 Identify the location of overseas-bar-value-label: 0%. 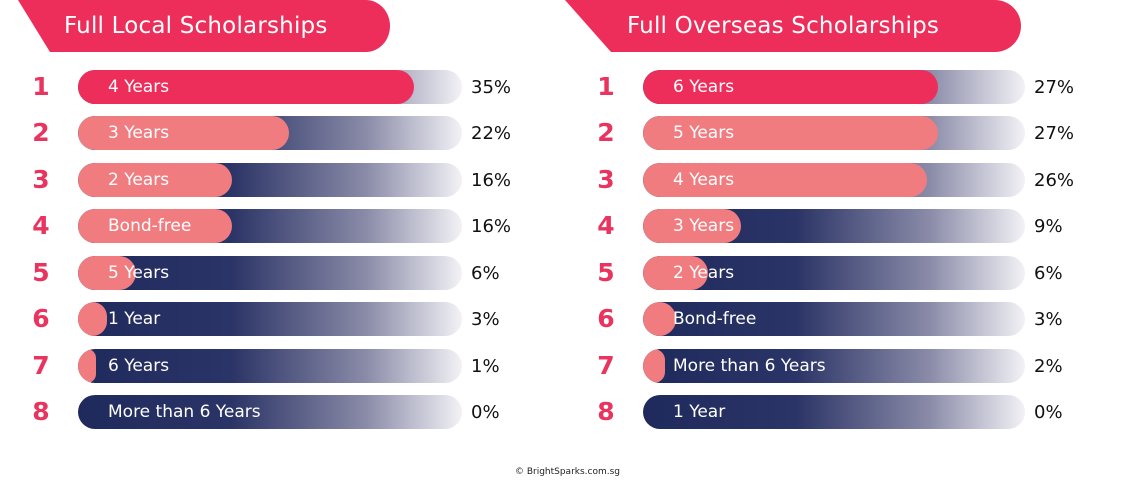
(1048, 412).